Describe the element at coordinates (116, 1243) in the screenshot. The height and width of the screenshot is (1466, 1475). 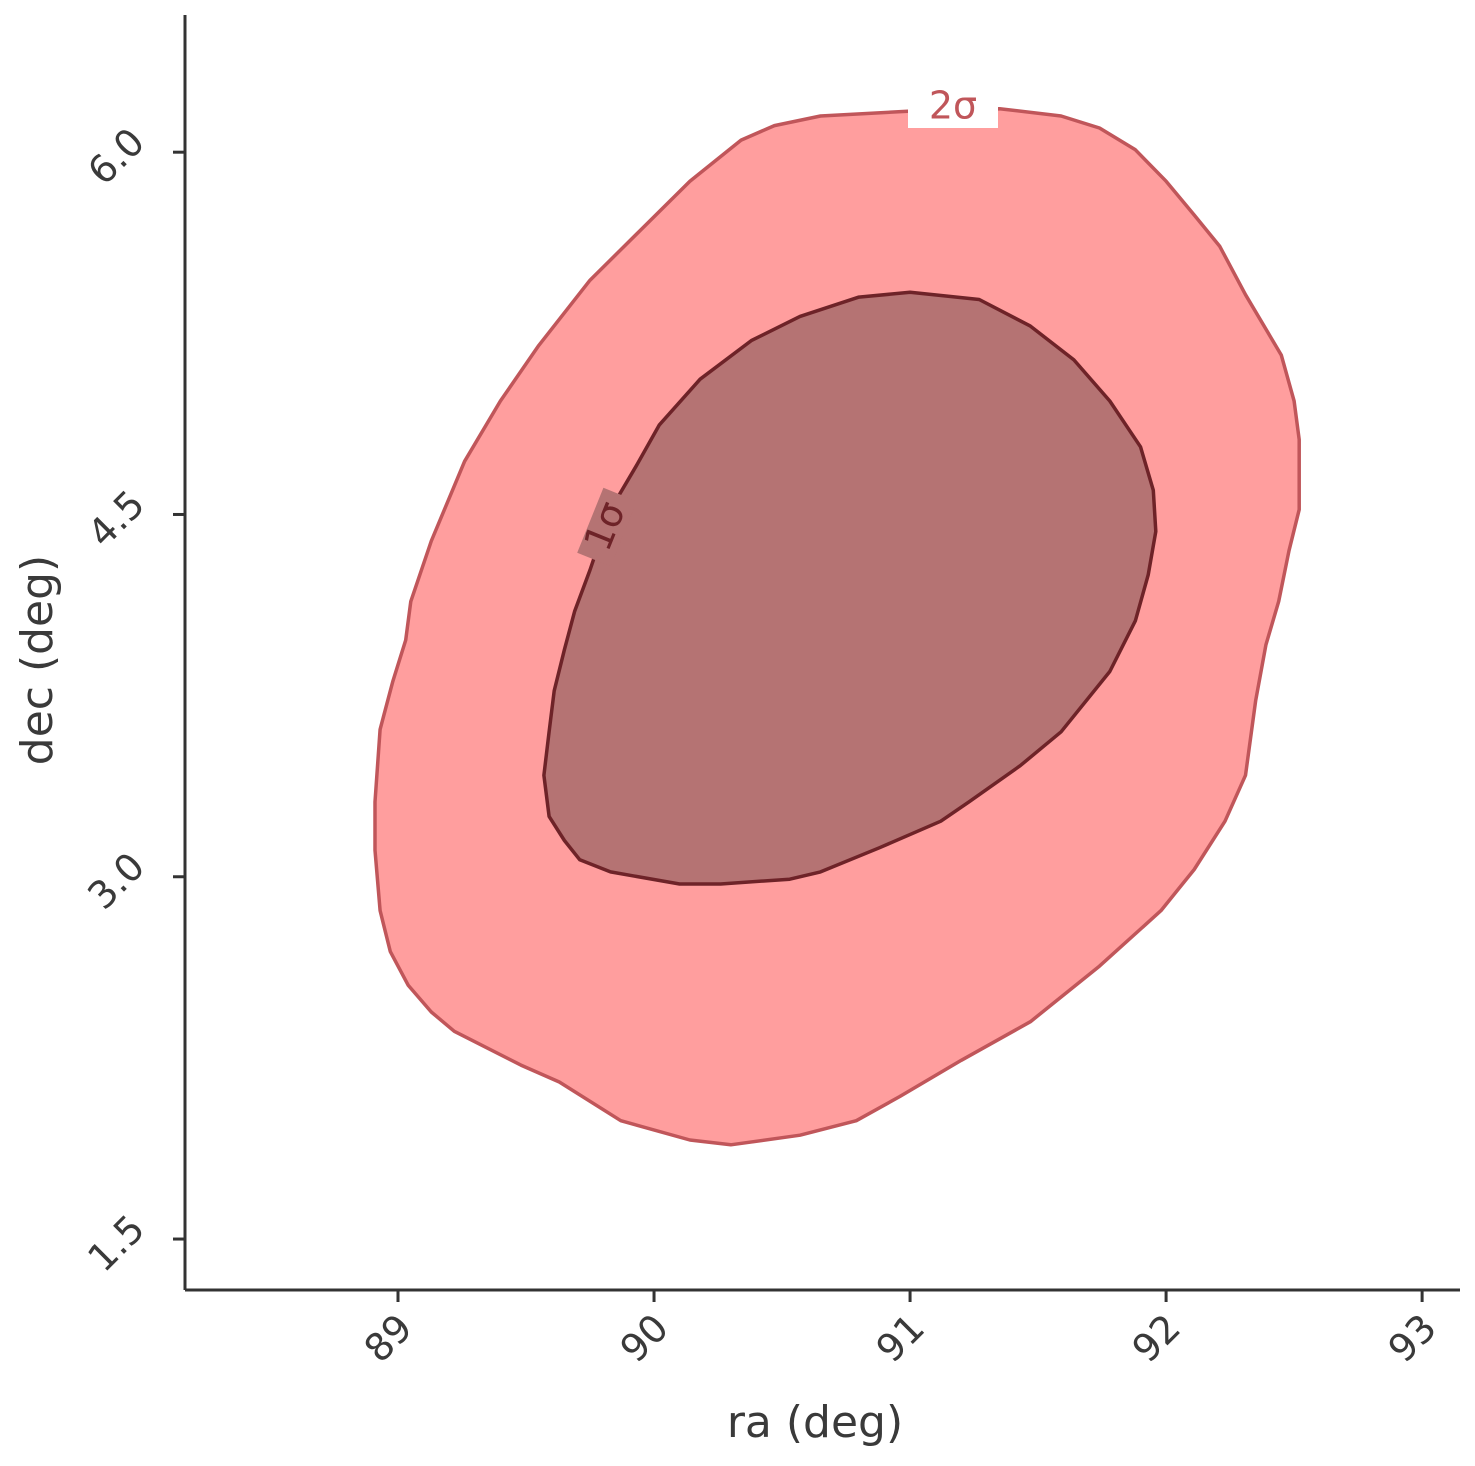
I see `y-tick-label: 1.5` at that location.